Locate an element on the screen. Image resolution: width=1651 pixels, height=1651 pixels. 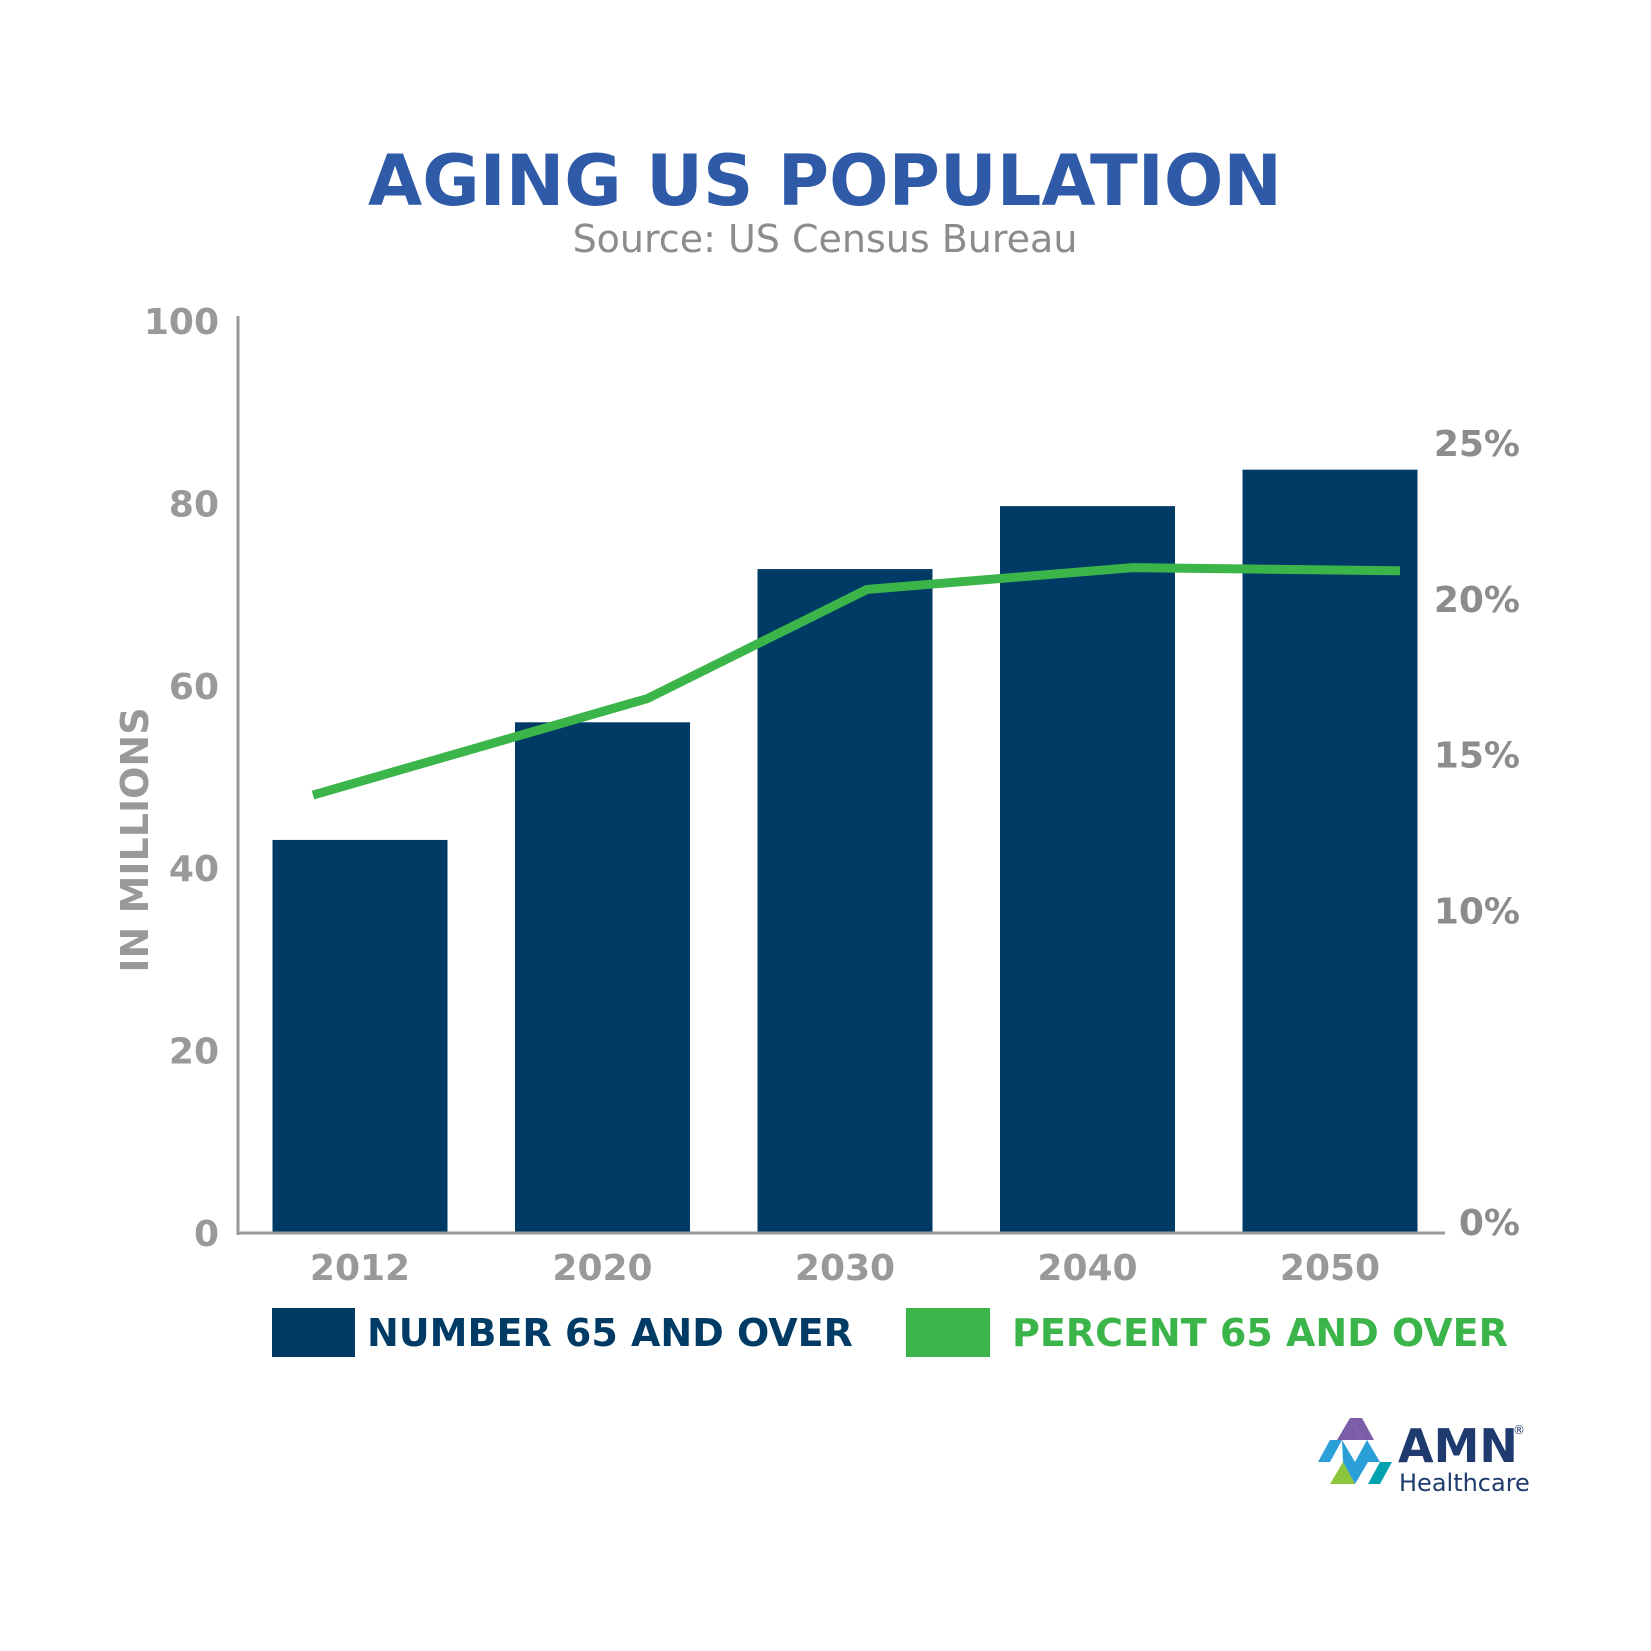
legend-label-number: NUMBER 65 AND OVER is located at coordinates (610, 1333).